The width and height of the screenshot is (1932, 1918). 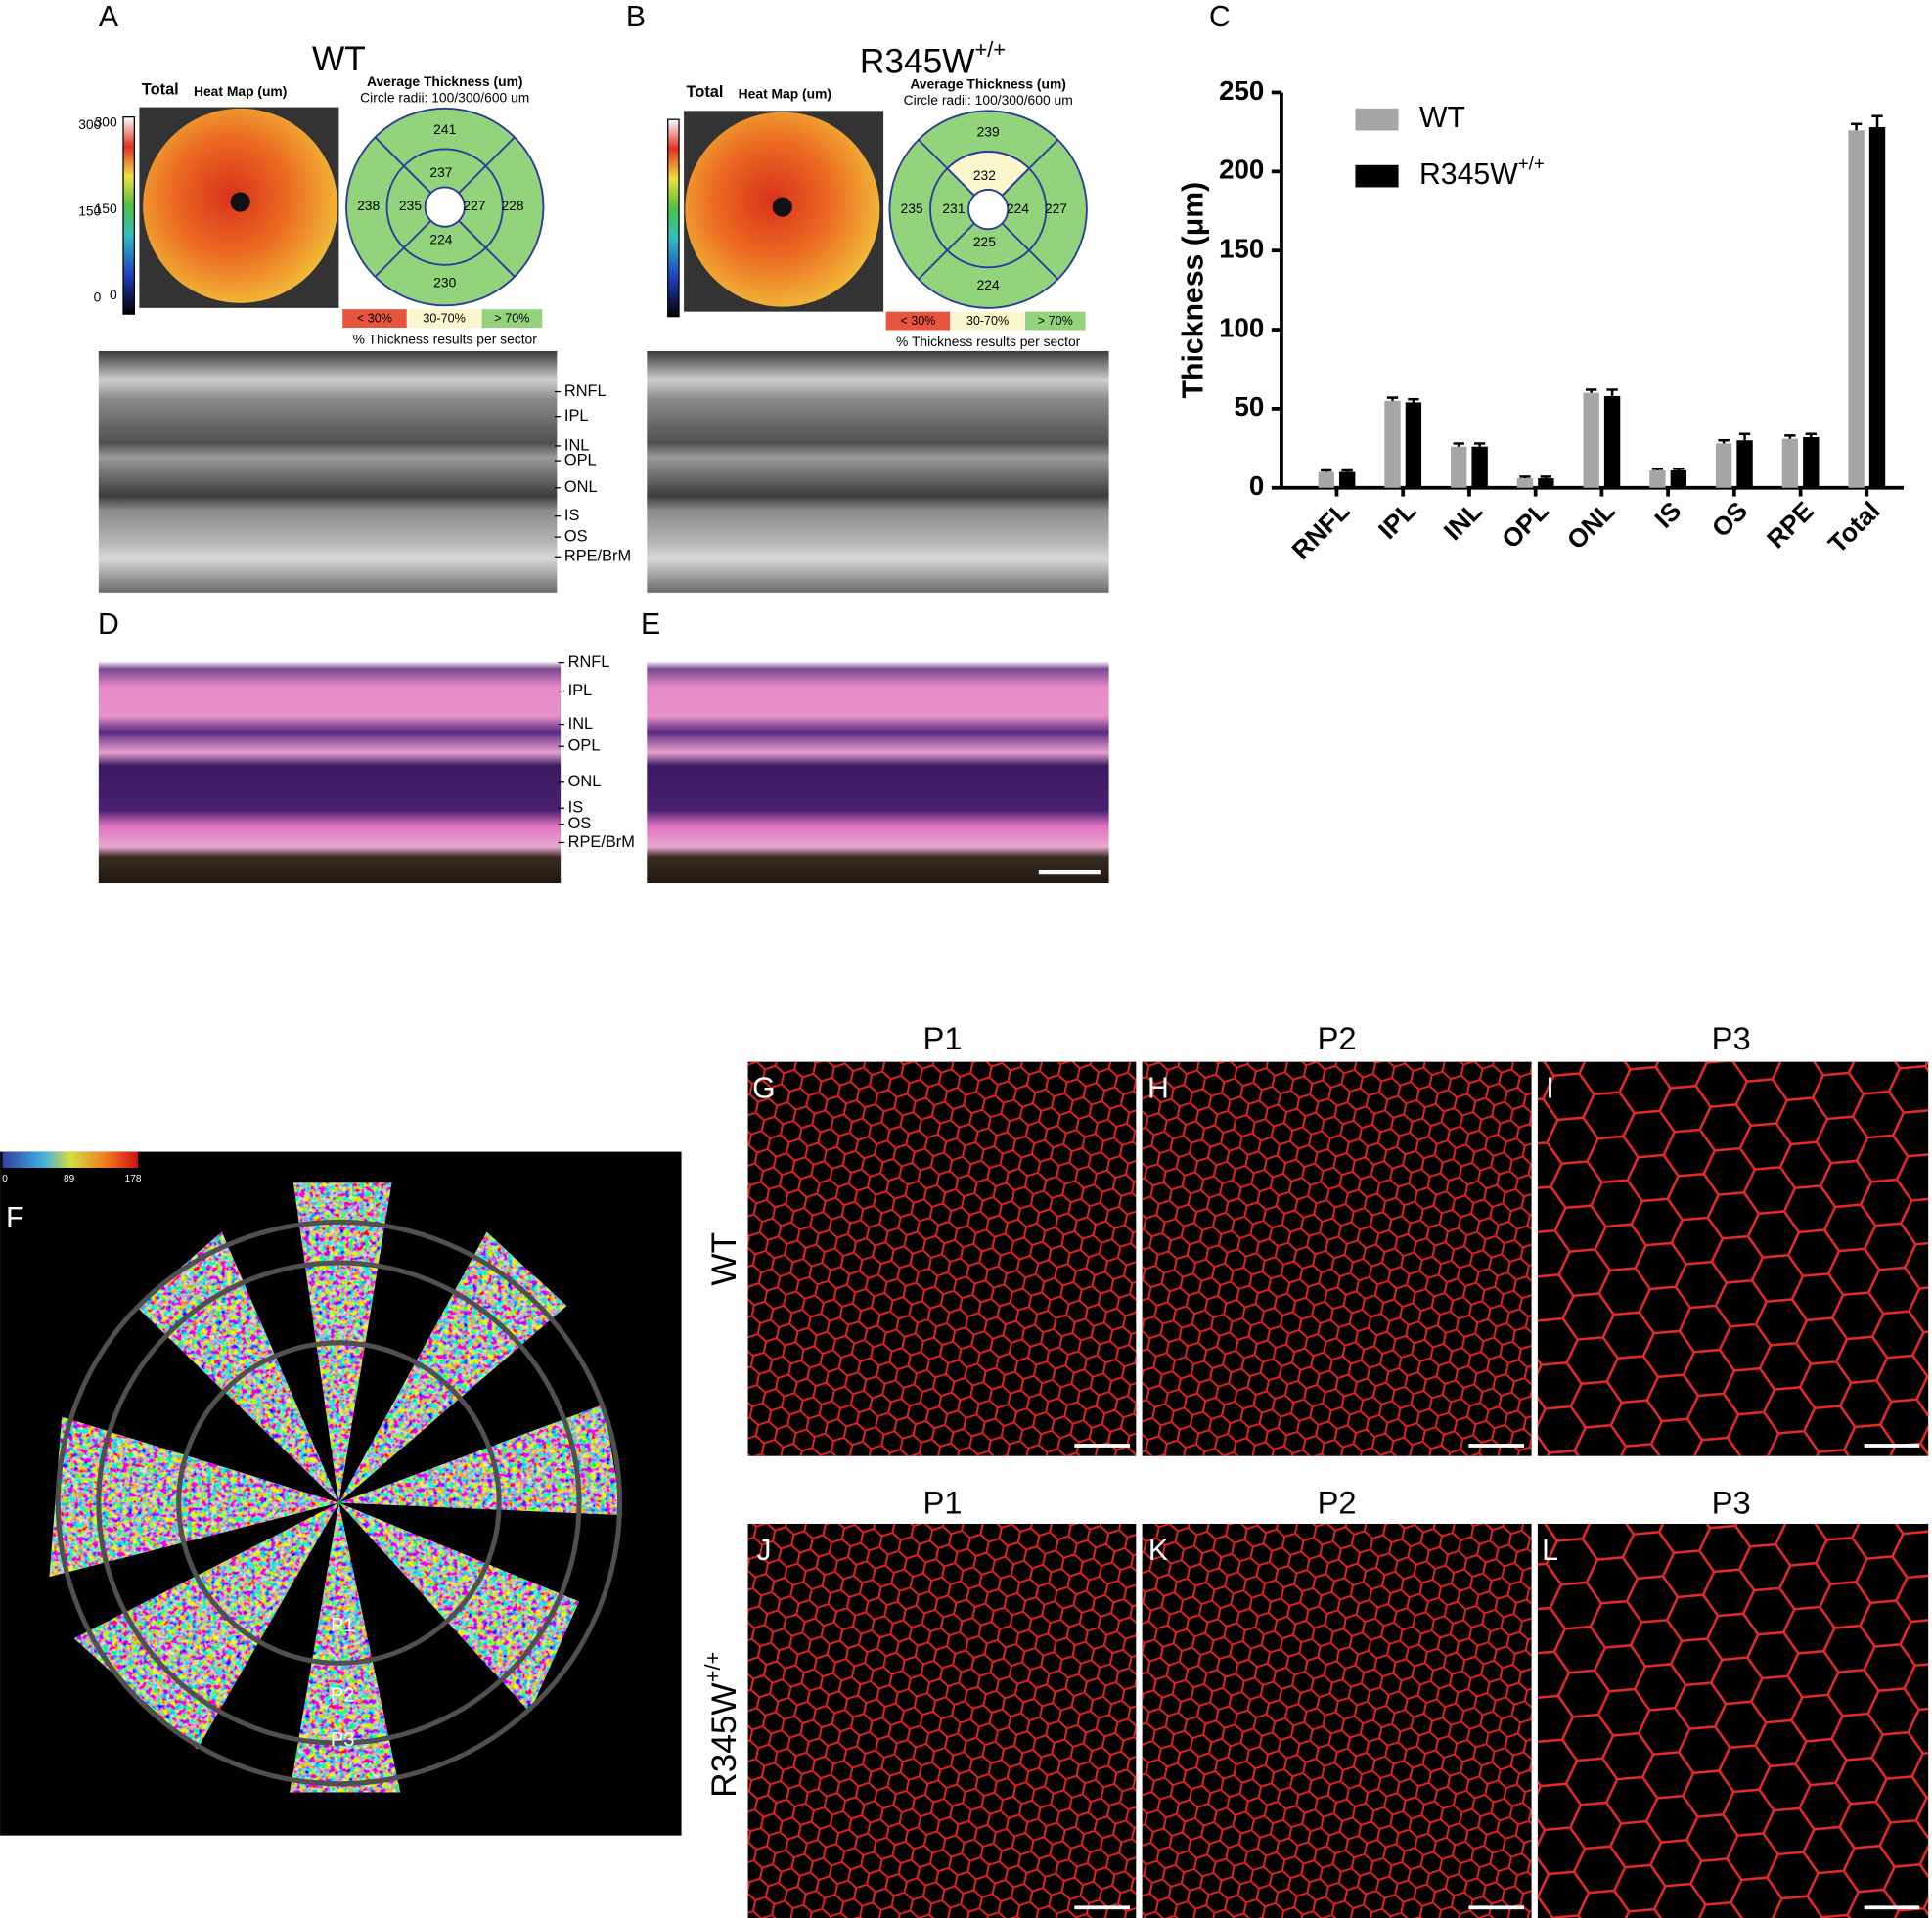 I want to click on layer-label: INL, so click(x=580, y=724).